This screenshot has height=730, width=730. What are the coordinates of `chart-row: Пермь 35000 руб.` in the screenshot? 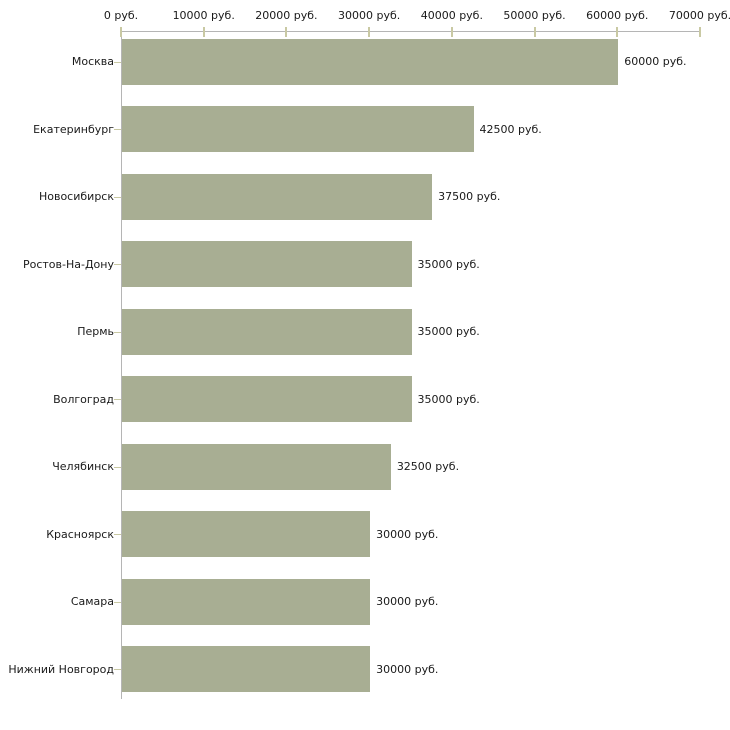 It's located at (365, 331).